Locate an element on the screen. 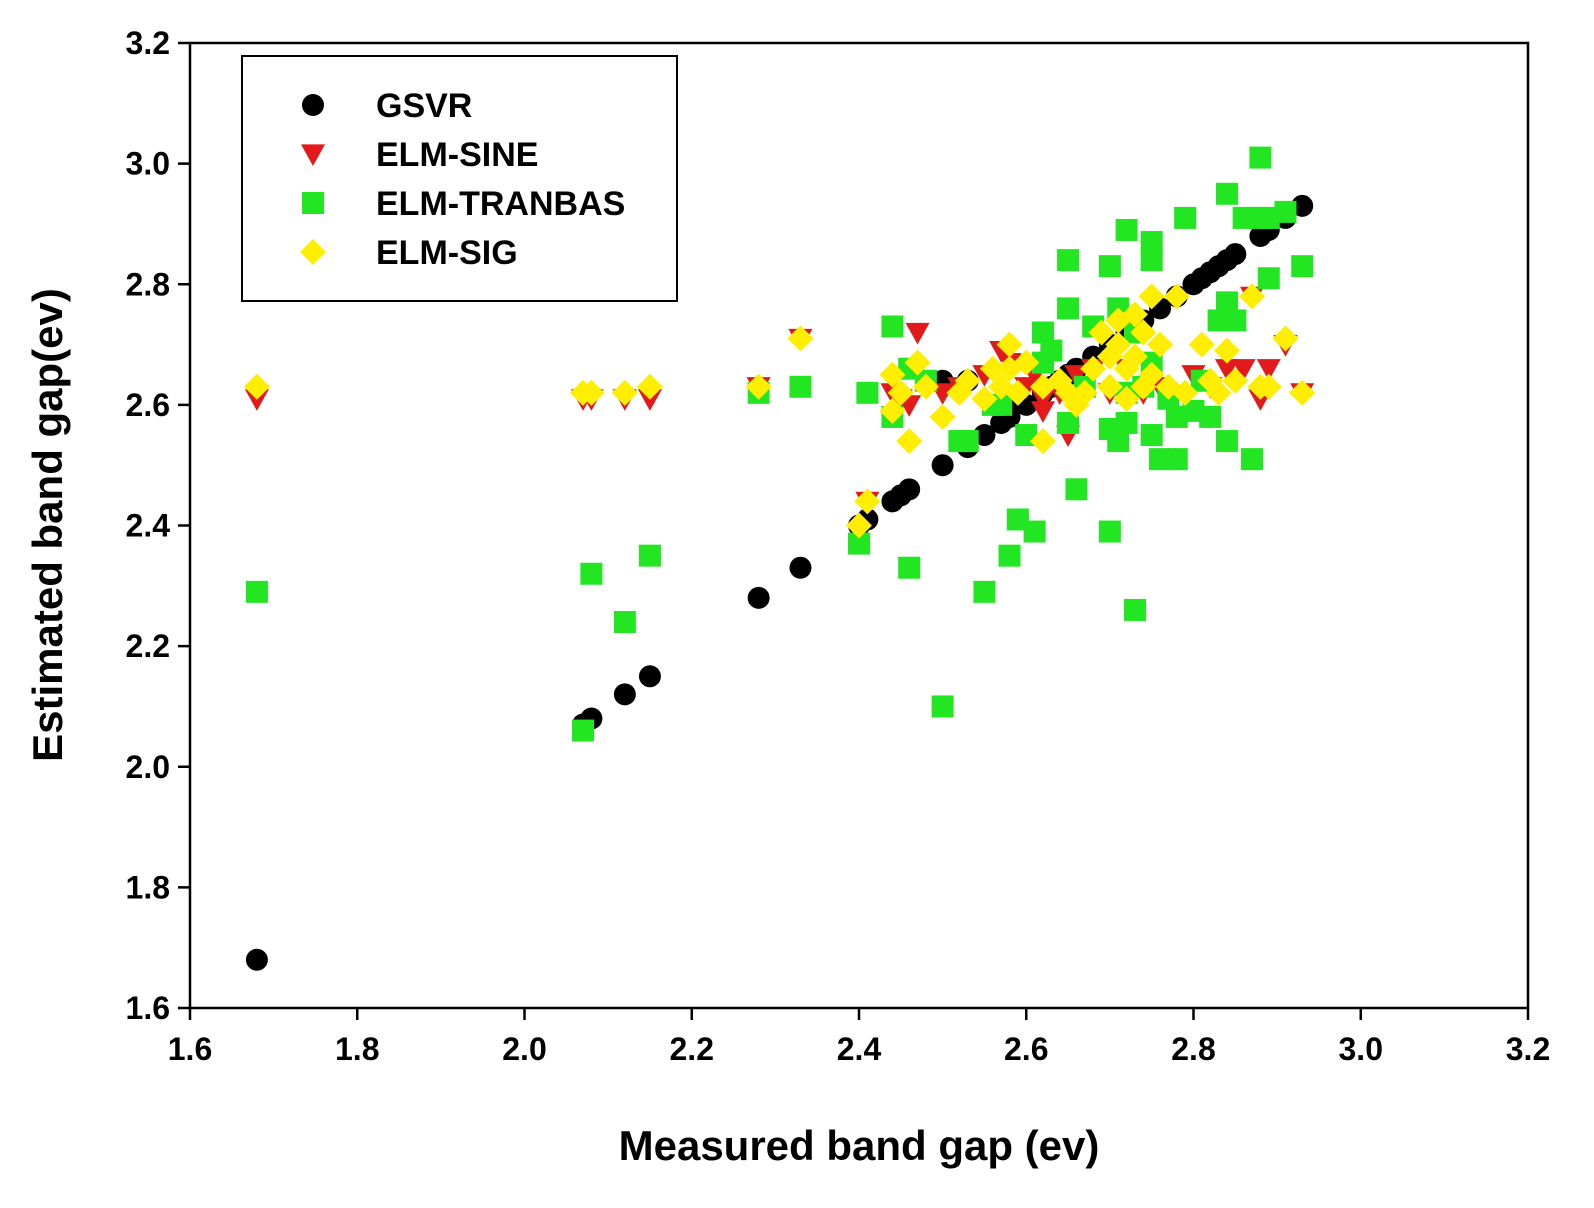 This screenshot has width=1594, height=1208. x-tick-label: 2.2 is located at coordinates (692, 1049).